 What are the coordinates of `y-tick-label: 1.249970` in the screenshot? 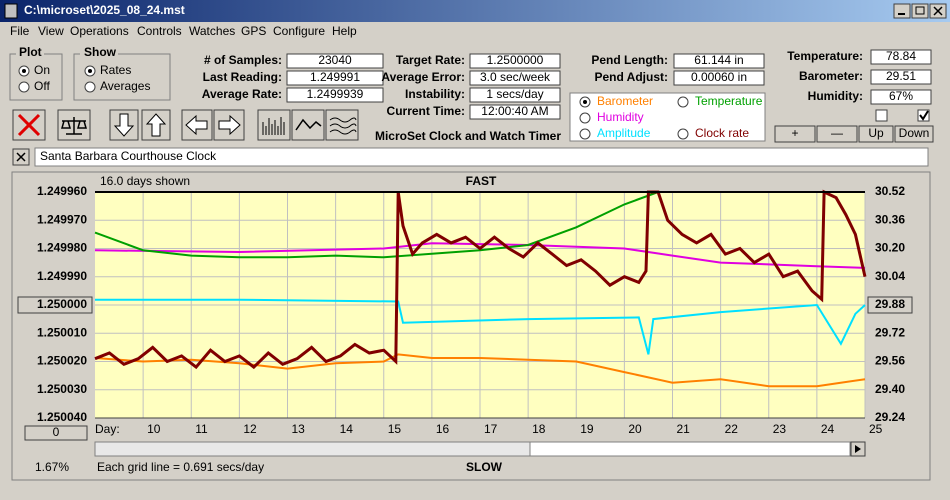 It's located at (62, 219).